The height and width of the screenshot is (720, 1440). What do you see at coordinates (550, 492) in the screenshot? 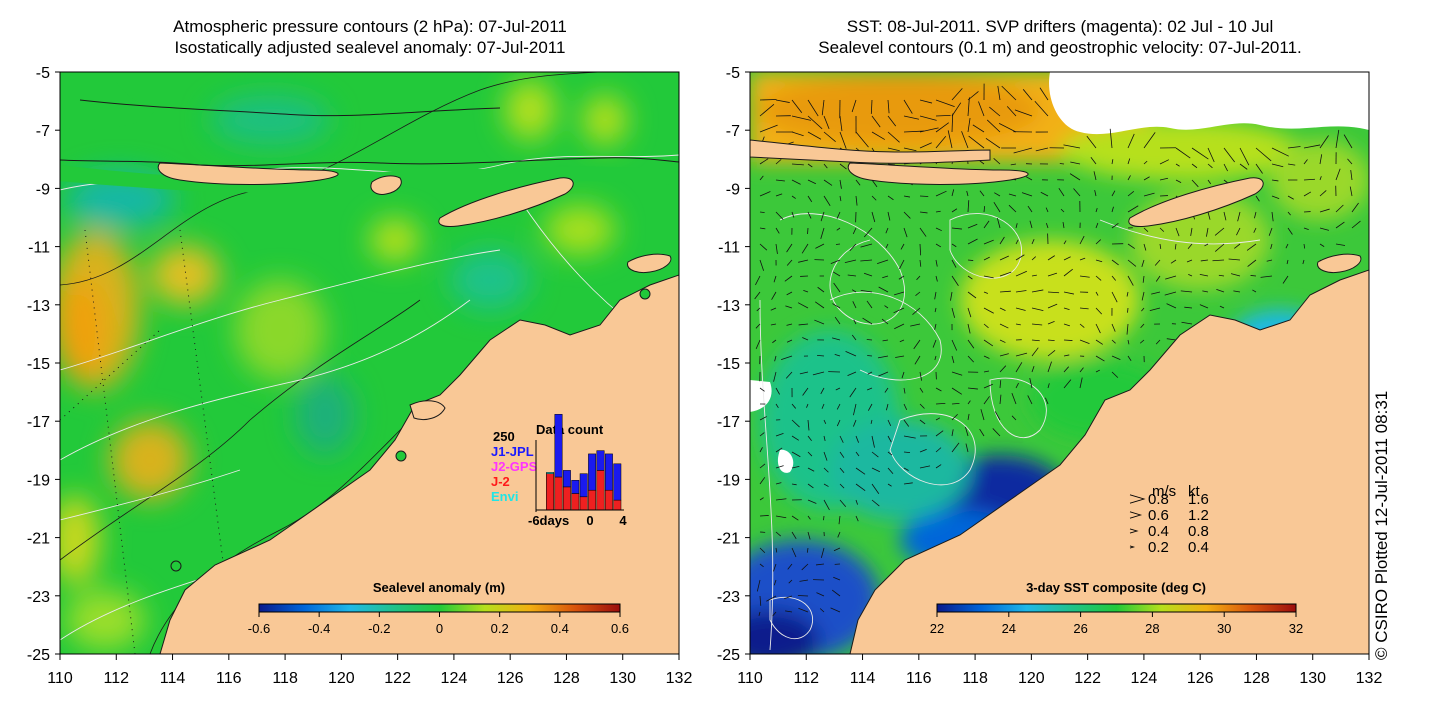
I see `data-count-bar-j2` at bounding box center [550, 492].